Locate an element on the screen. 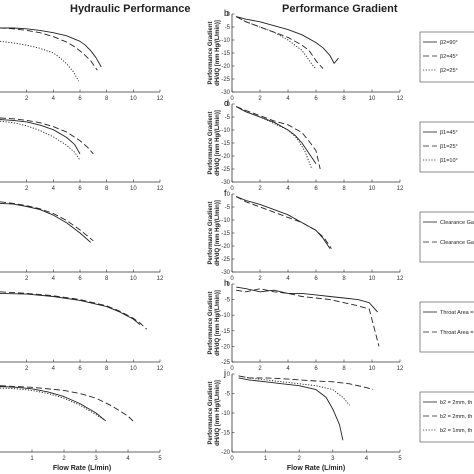  y-tick-label: -25 is located at coordinates (225, 260).